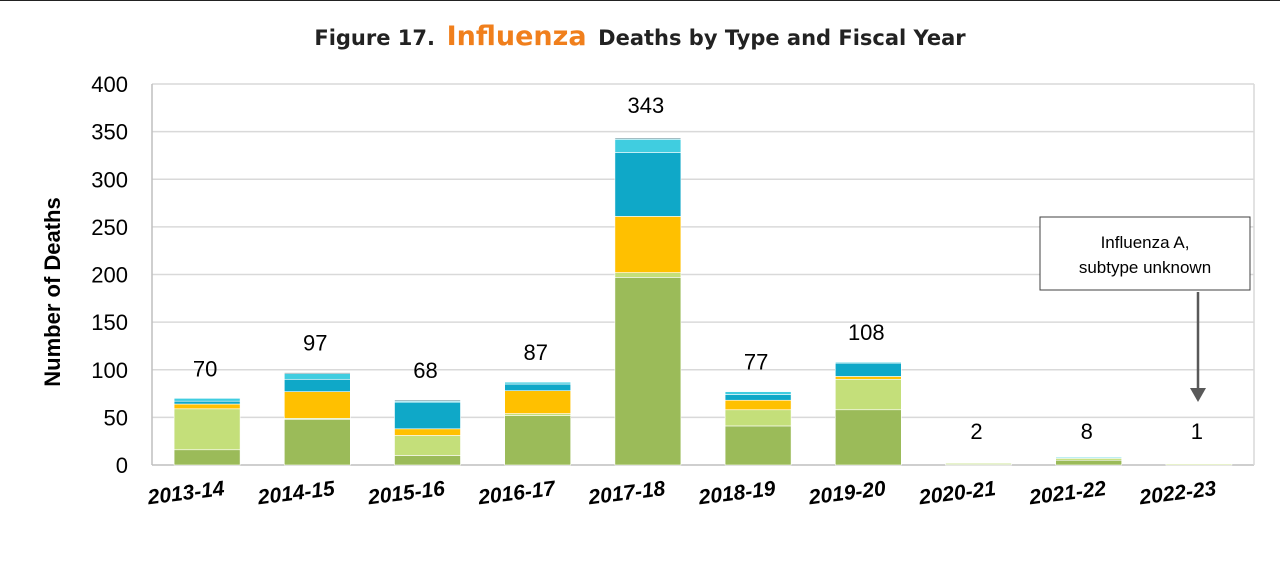 This screenshot has height=584, width=1280. What do you see at coordinates (1197, 431) in the screenshot?
I see `total-label: 1` at bounding box center [1197, 431].